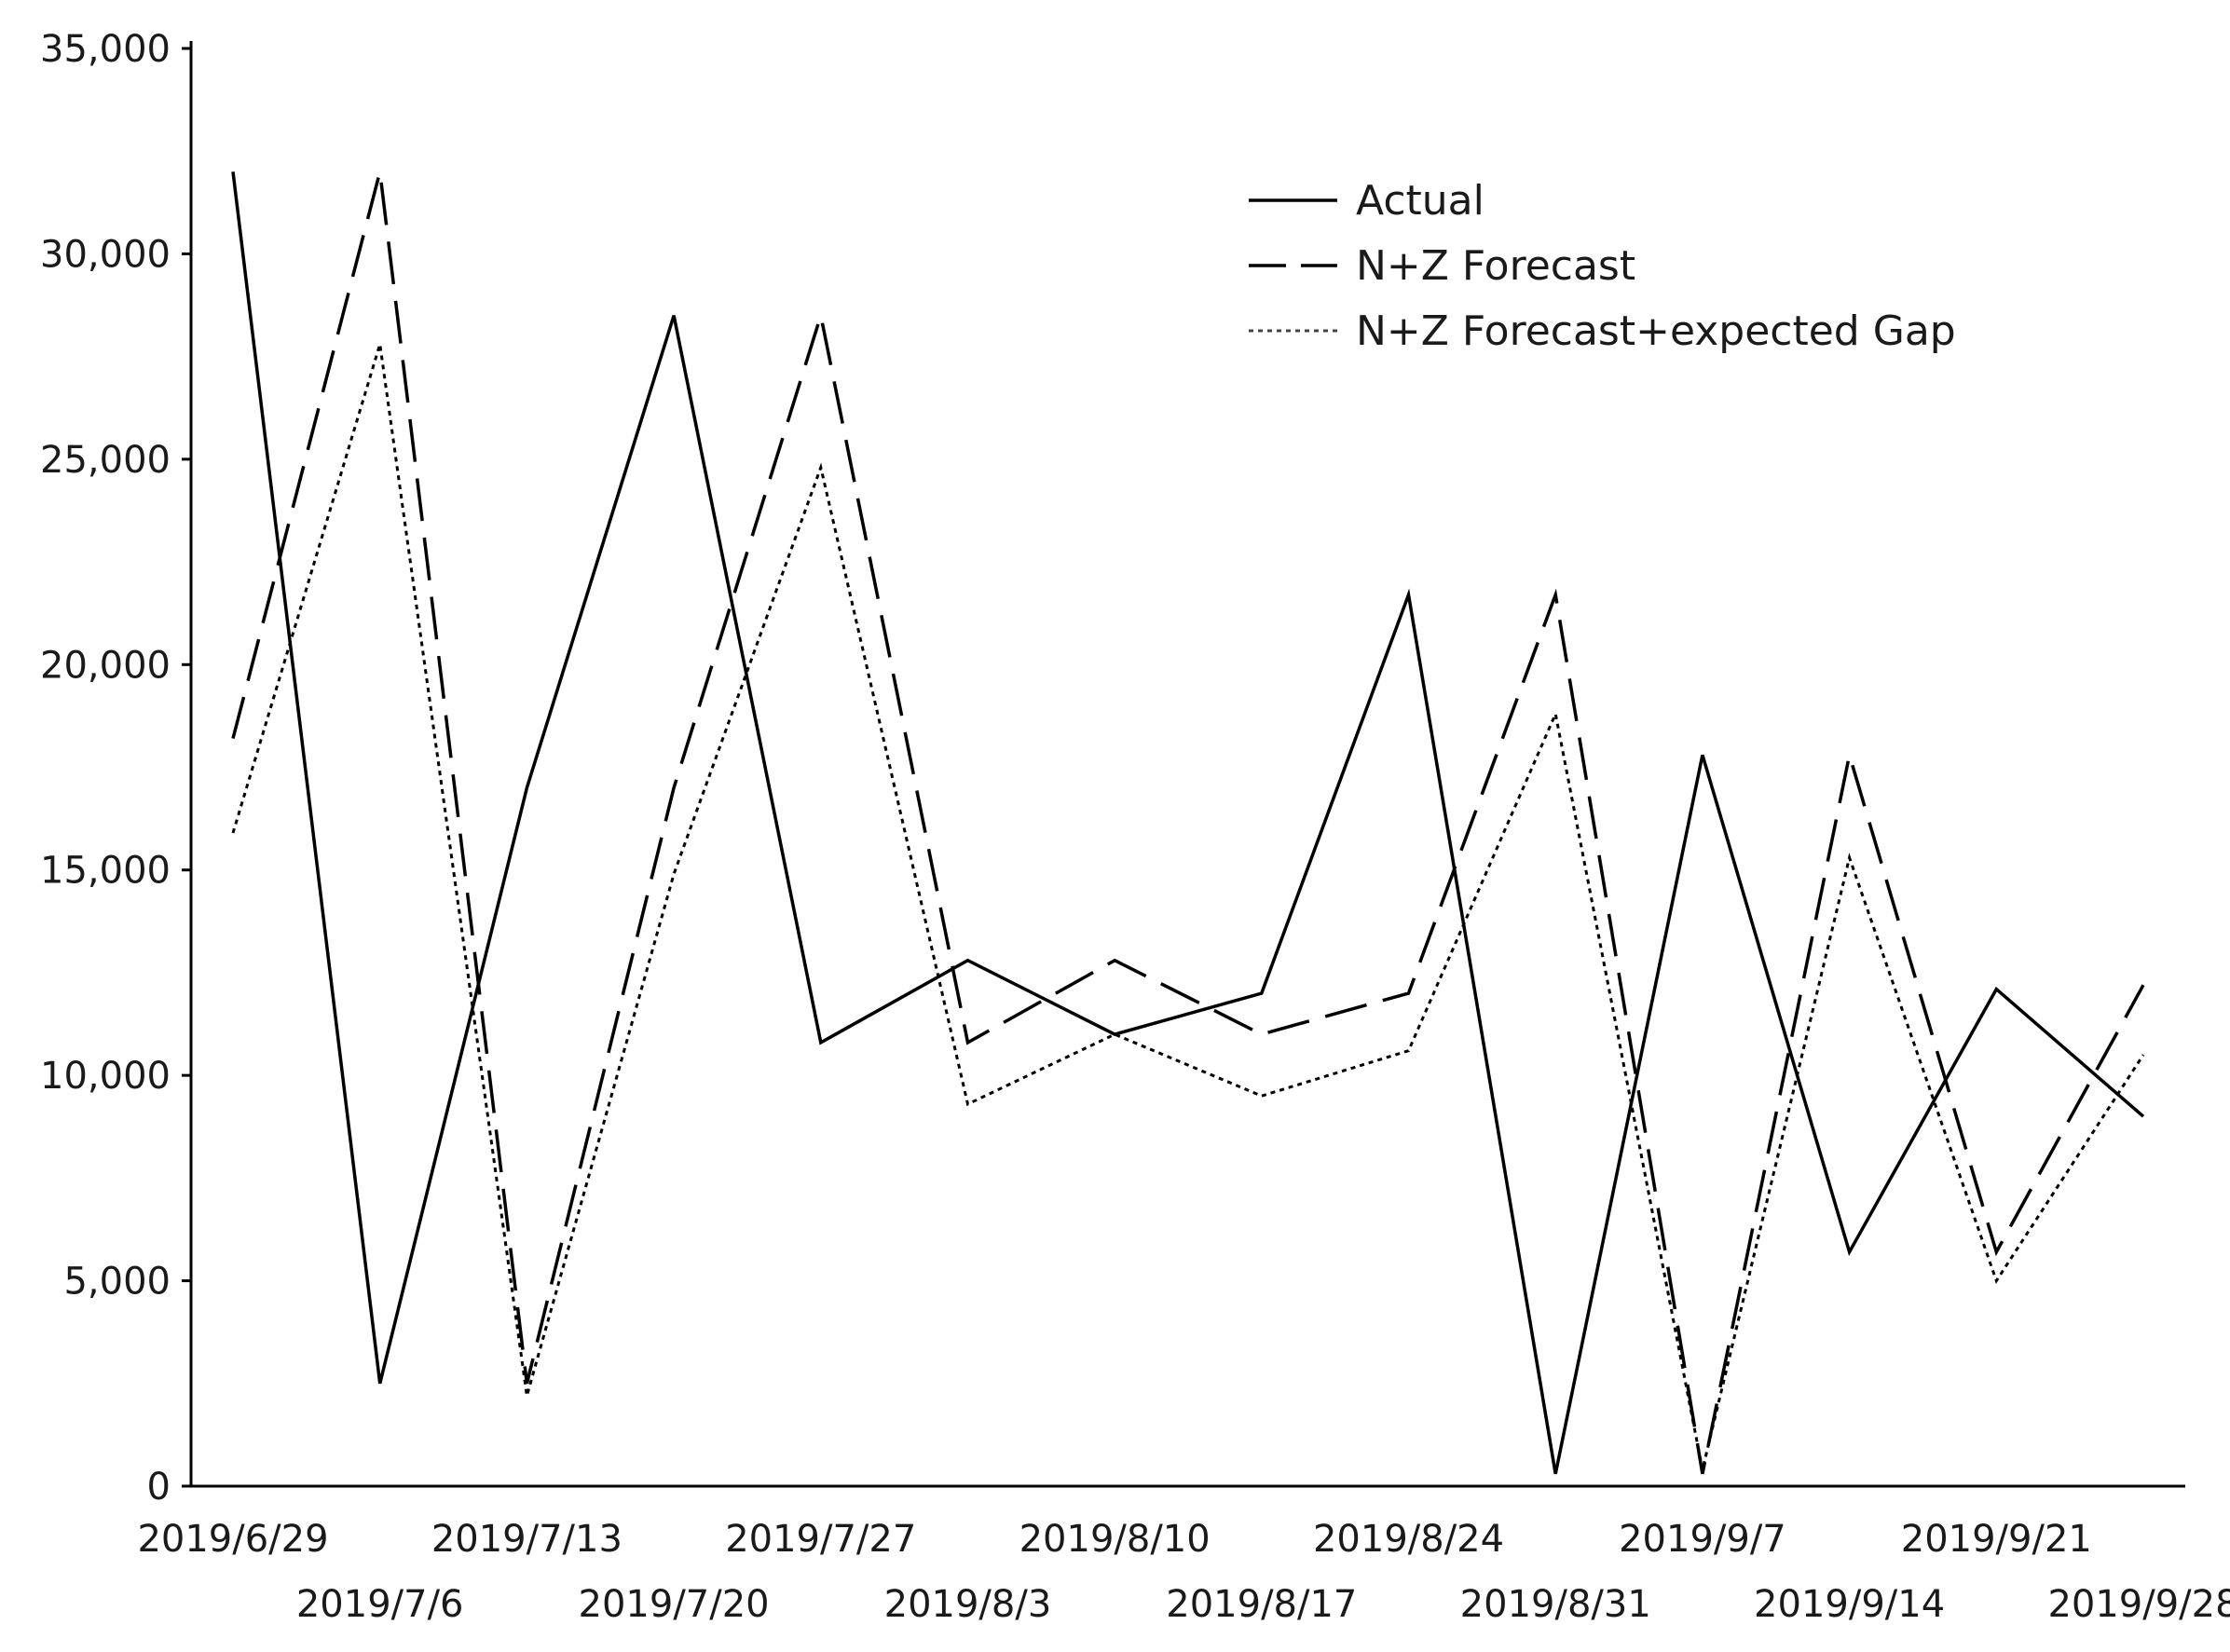 This screenshot has height=1652, width=2230. I want to click on y-tick-label: 15,000, so click(105, 871).